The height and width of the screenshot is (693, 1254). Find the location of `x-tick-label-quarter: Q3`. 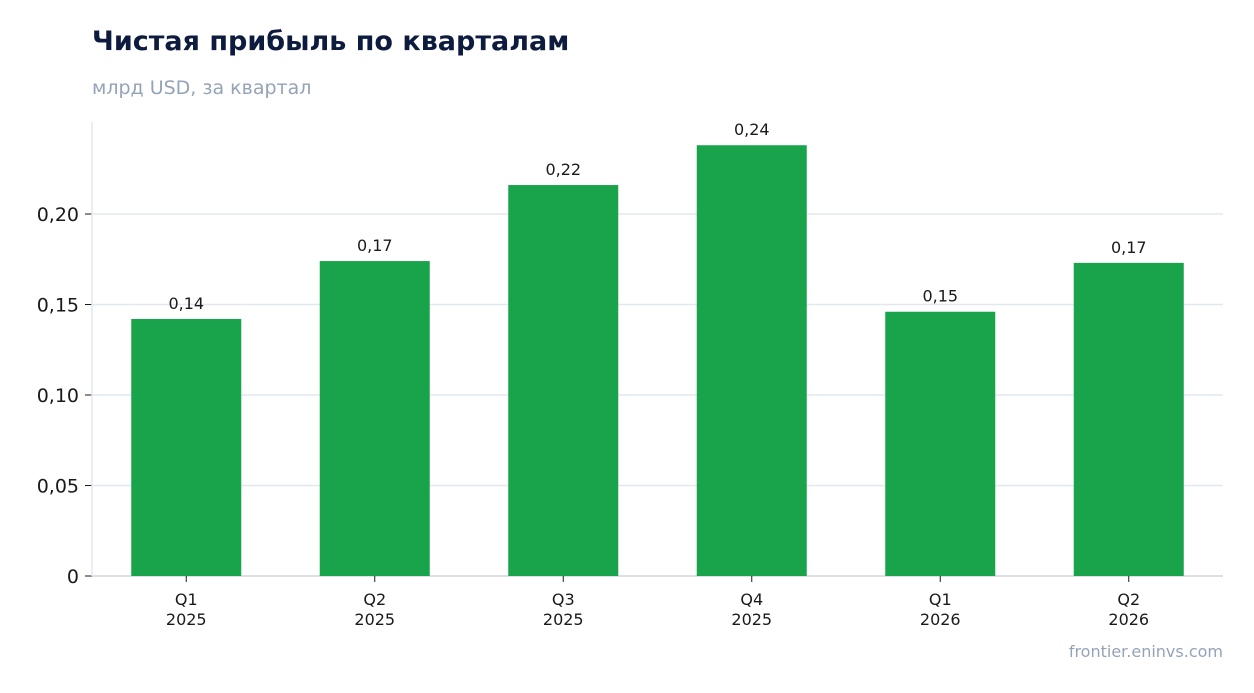

x-tick-label-quarter: Q3 is located at coordinates (563, 599).